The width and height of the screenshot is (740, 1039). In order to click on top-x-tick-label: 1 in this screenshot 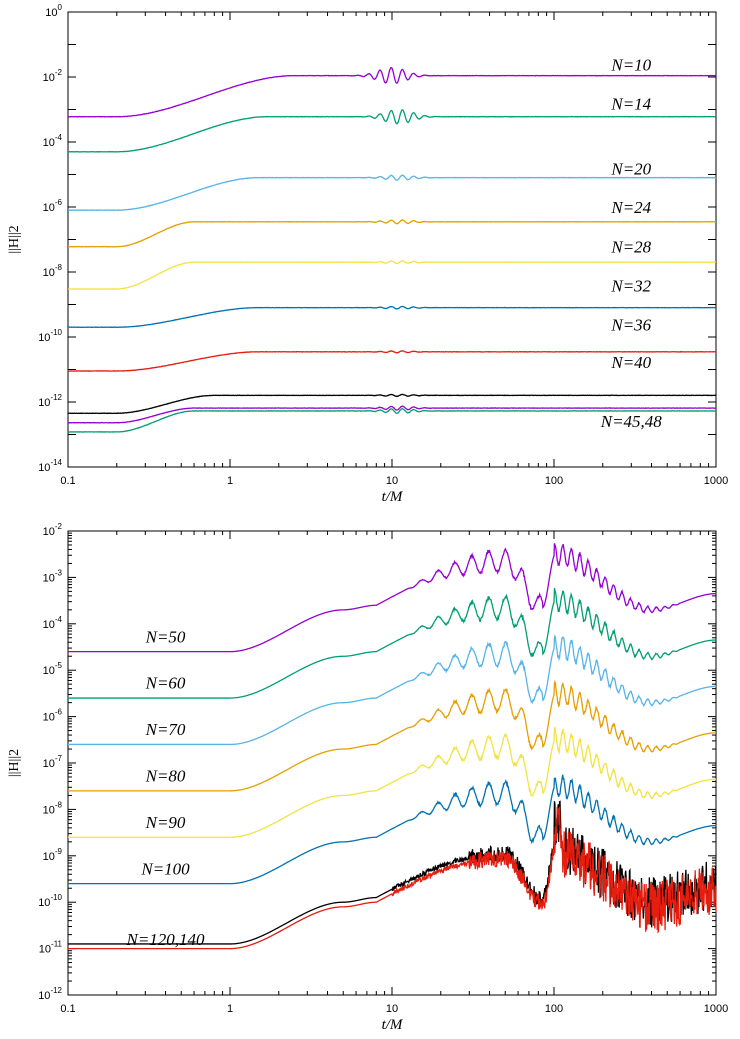, I will do `click(230, 481)`.